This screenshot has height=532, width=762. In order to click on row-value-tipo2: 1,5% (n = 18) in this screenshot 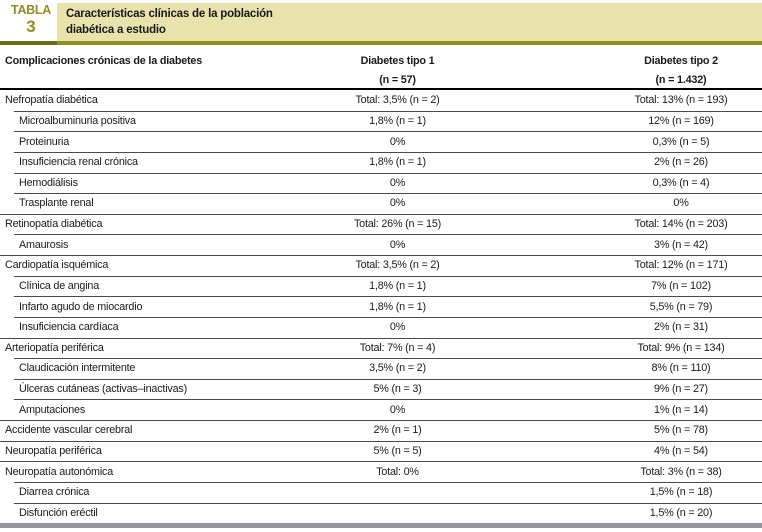, I will do `click(681, 492)`.